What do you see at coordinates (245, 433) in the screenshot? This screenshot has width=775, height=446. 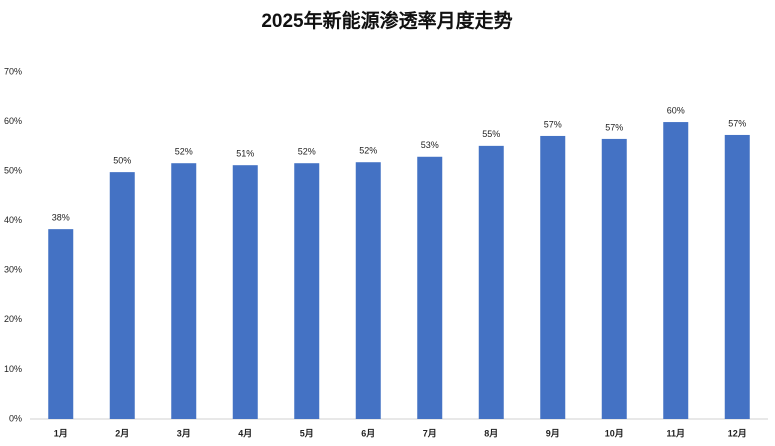 I see `x-tick-label: 4月` at bounding box center [245, 433].